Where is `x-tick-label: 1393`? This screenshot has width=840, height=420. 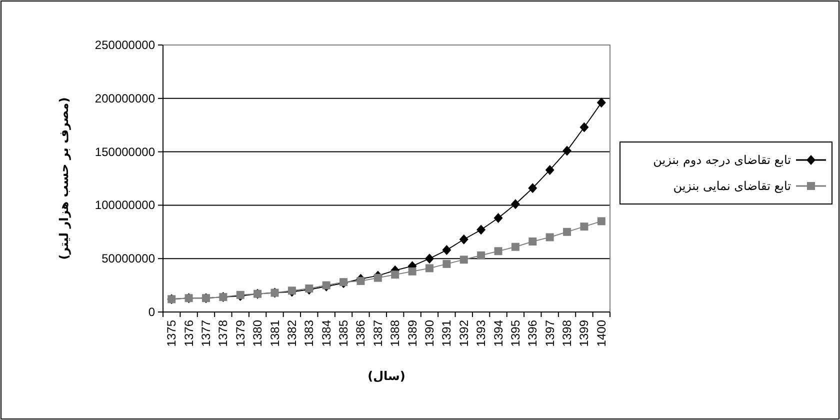 x-tick-label: 1393 is located at coordinates (481, 333).